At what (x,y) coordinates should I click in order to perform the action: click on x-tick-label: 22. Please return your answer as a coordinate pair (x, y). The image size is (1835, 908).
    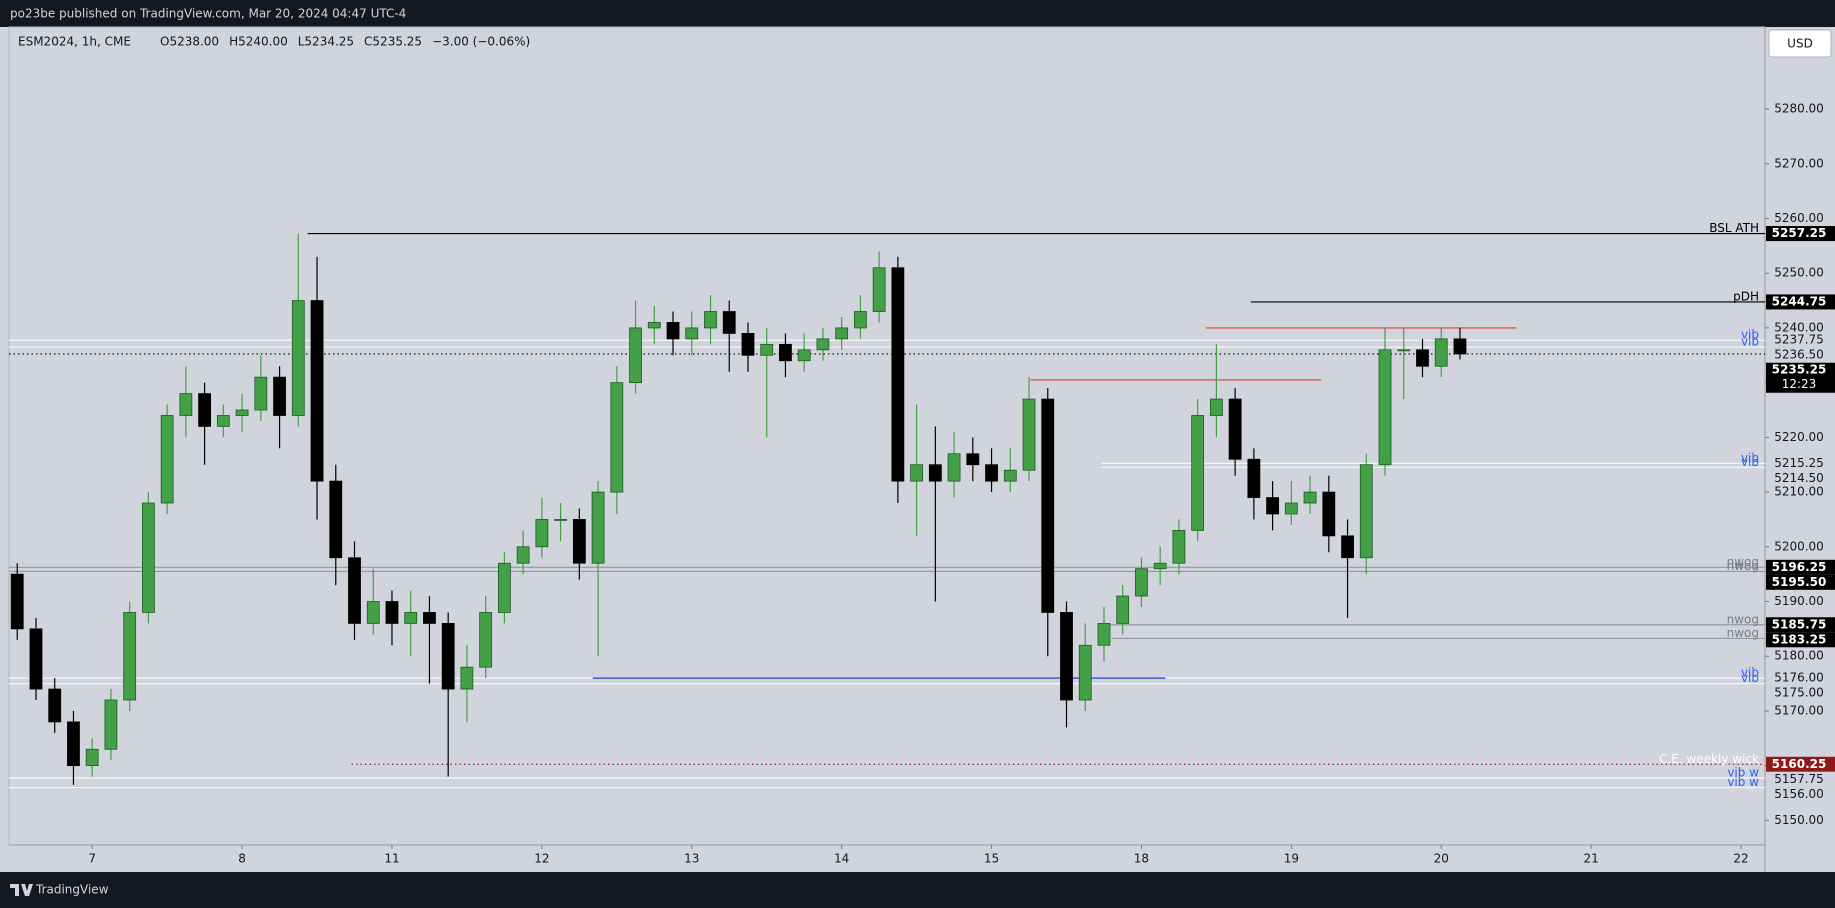
    Looking at the image, I should click on (1740, 859).